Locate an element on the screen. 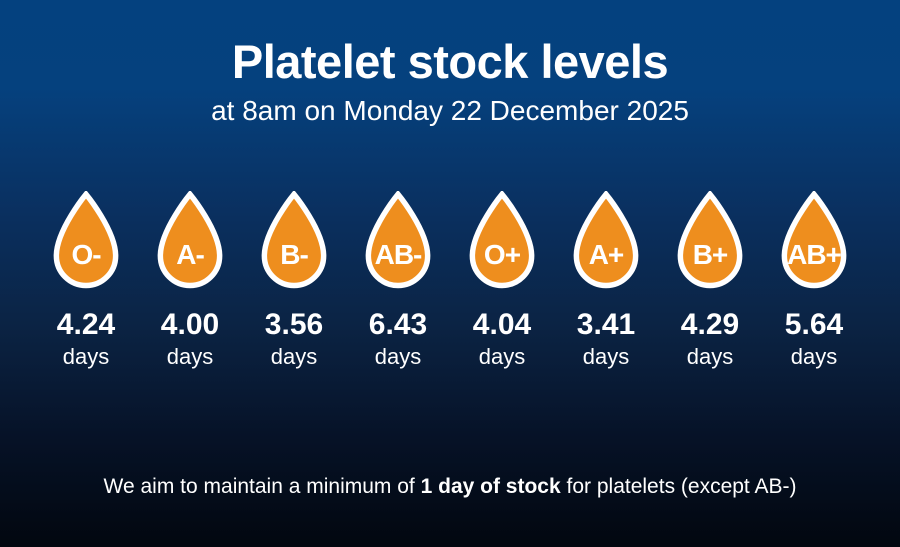  note-prefix: We aim to maintain a minimum of is located at coordinates (262, 486).